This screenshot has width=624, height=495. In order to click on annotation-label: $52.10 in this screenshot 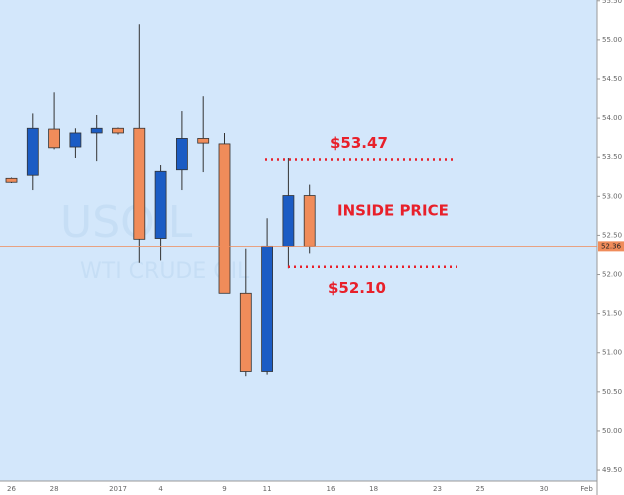, I will do `click(357, 288)`.